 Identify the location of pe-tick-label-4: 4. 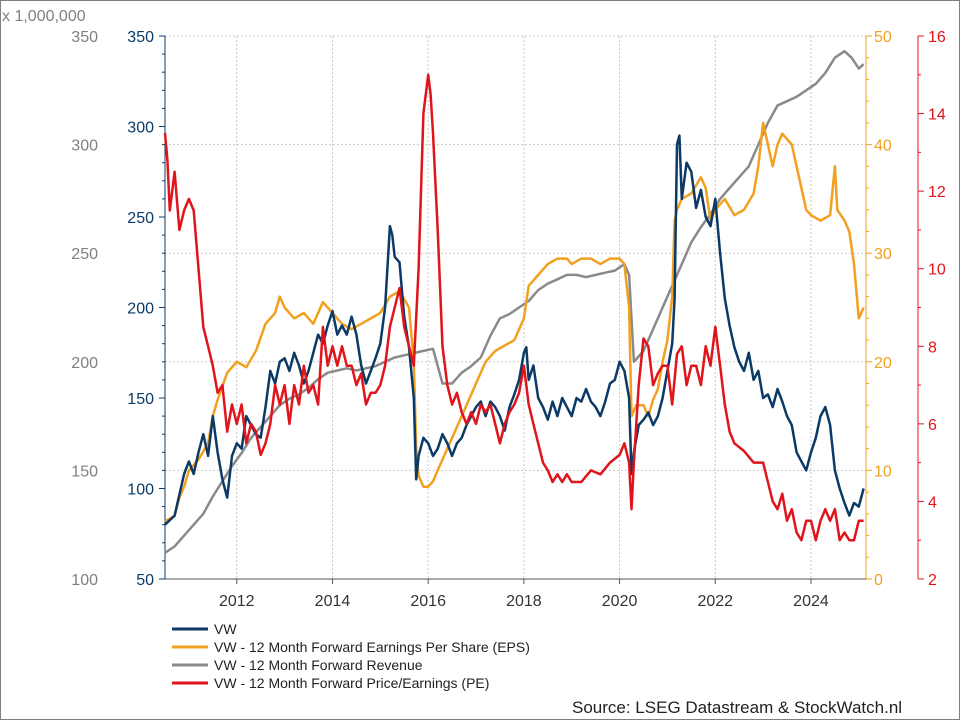
(932, 502).